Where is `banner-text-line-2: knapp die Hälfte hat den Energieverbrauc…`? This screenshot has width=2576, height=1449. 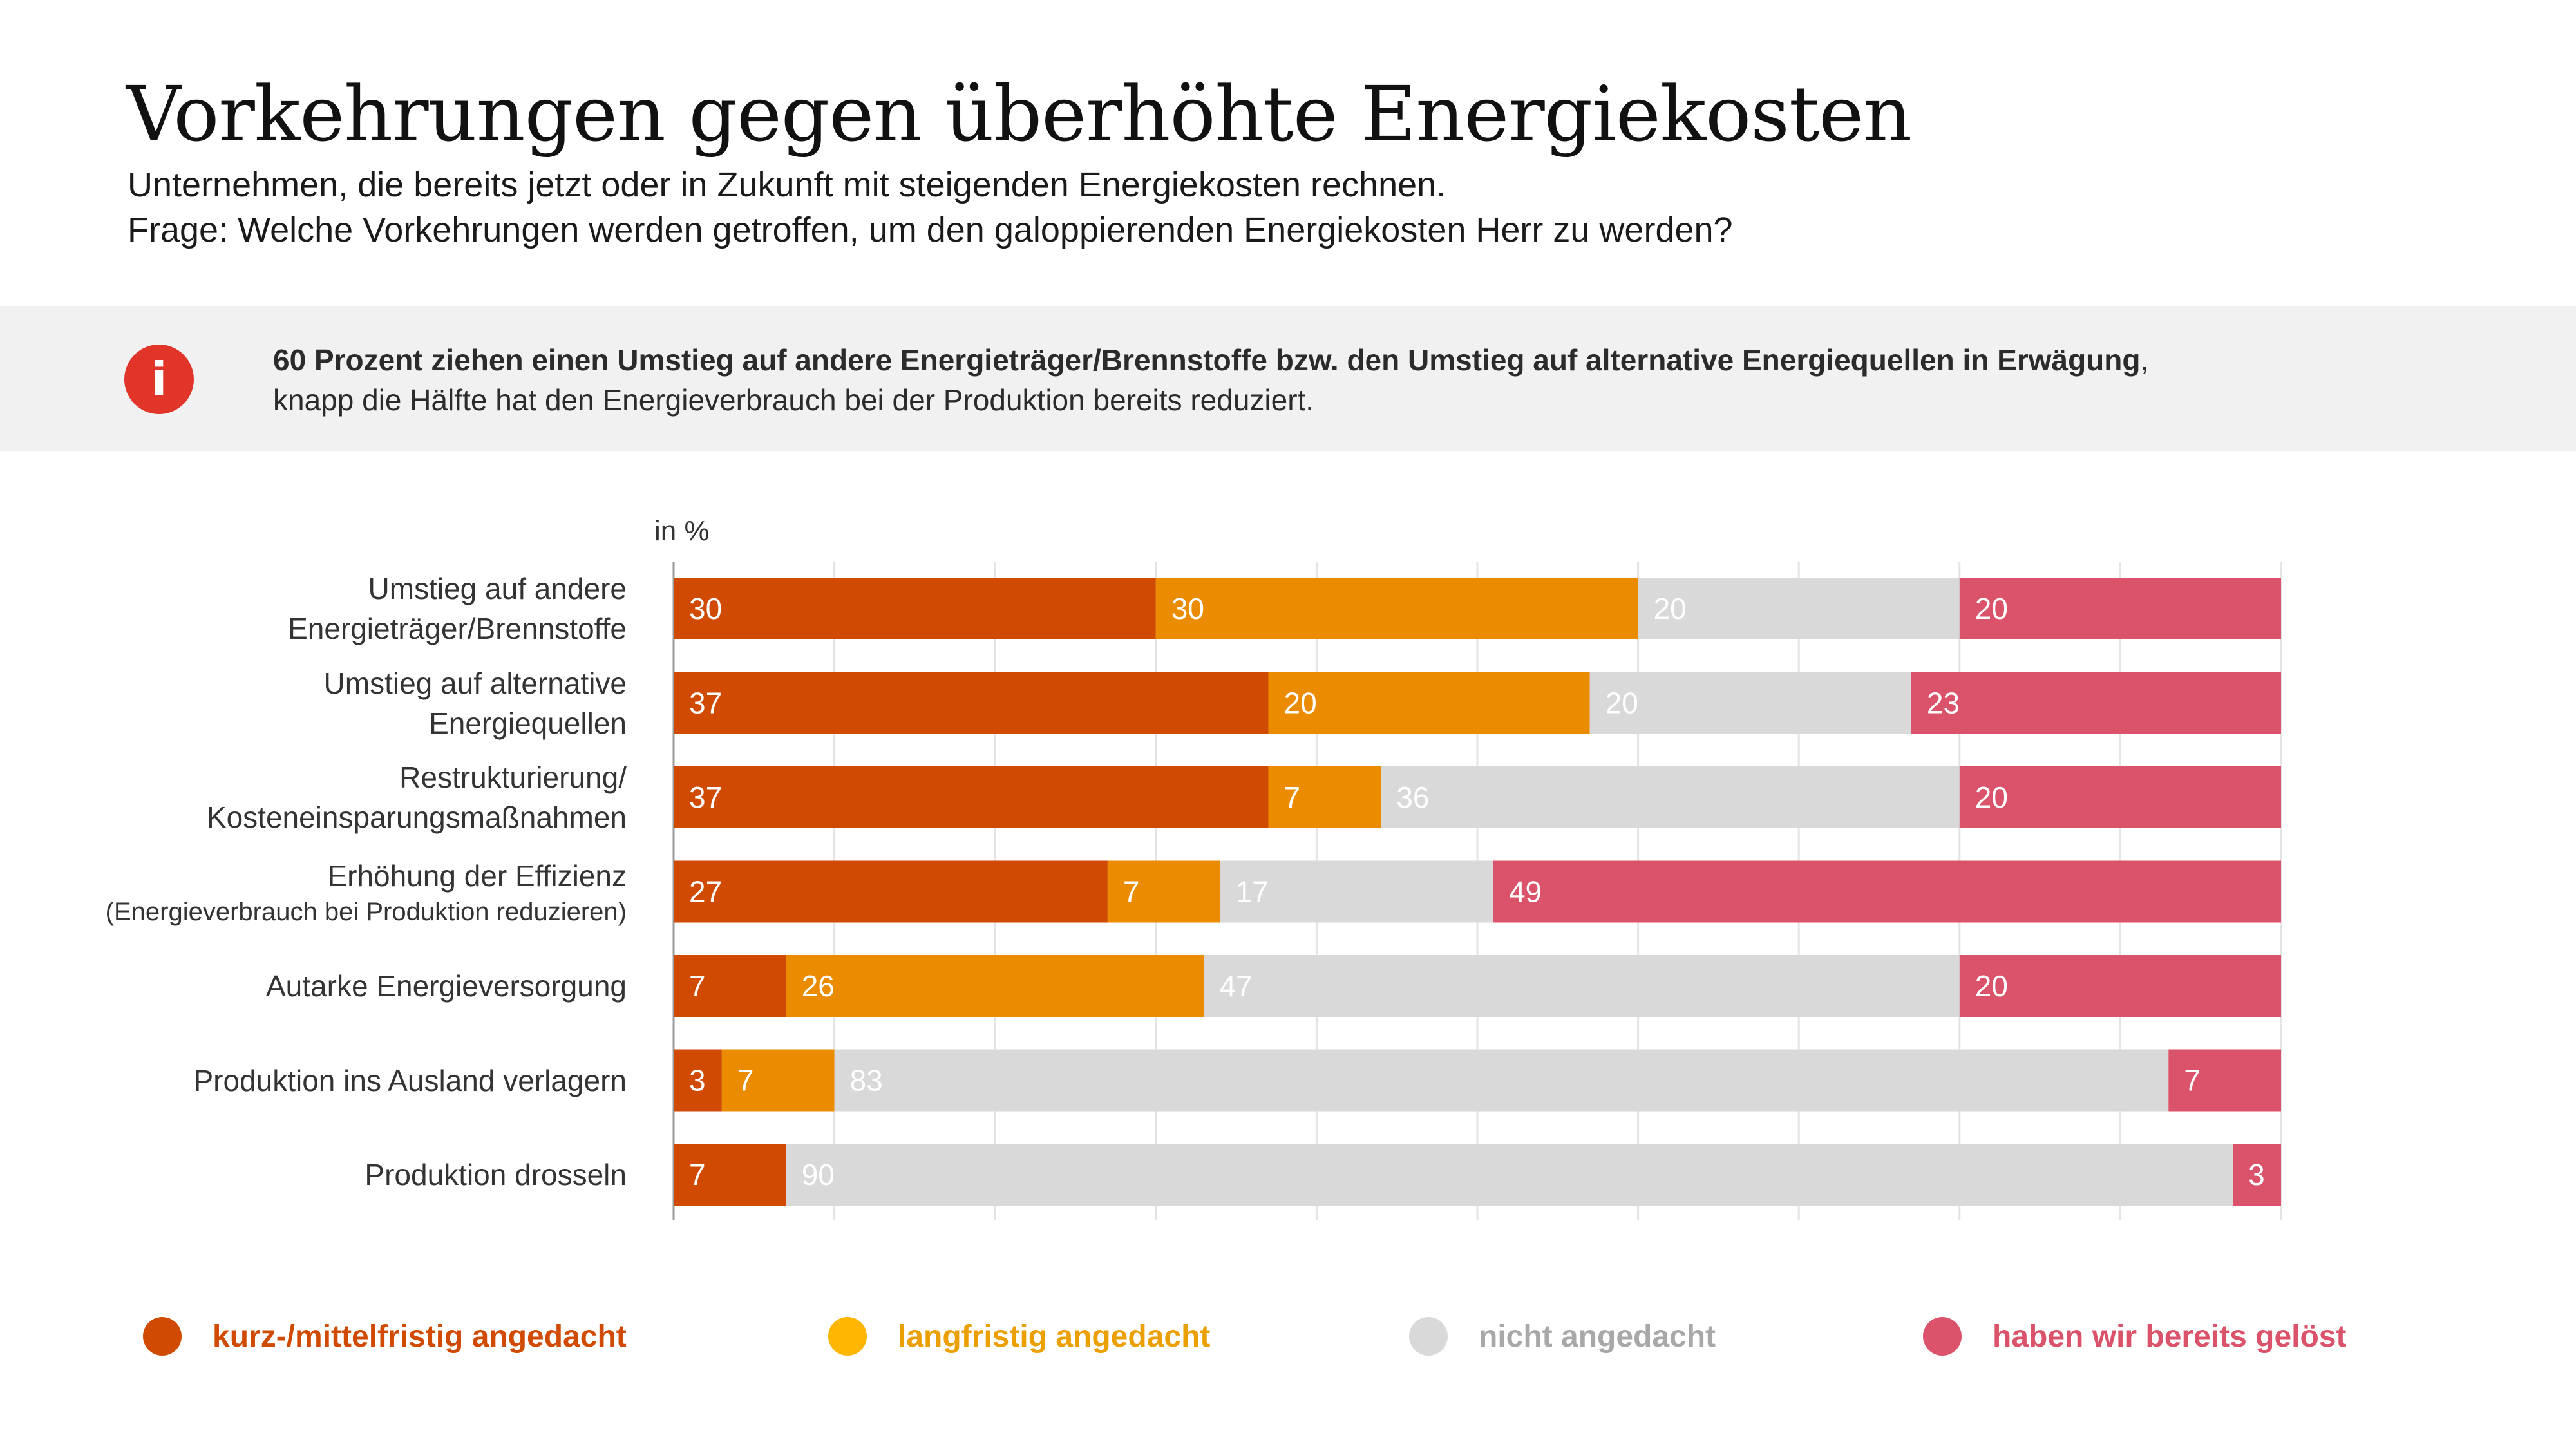
banner-text-line-2: knapp die Hälfte hat den Energieverbrauc… is located at coordinates (793, 400).